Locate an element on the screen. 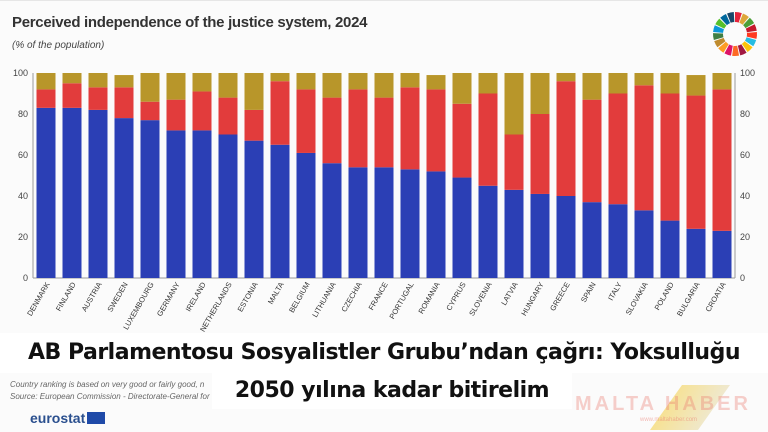 The height and width of the screenshot is (432, 768). x-tick-label: PORTUGAL is located at coordinates (401, 301).